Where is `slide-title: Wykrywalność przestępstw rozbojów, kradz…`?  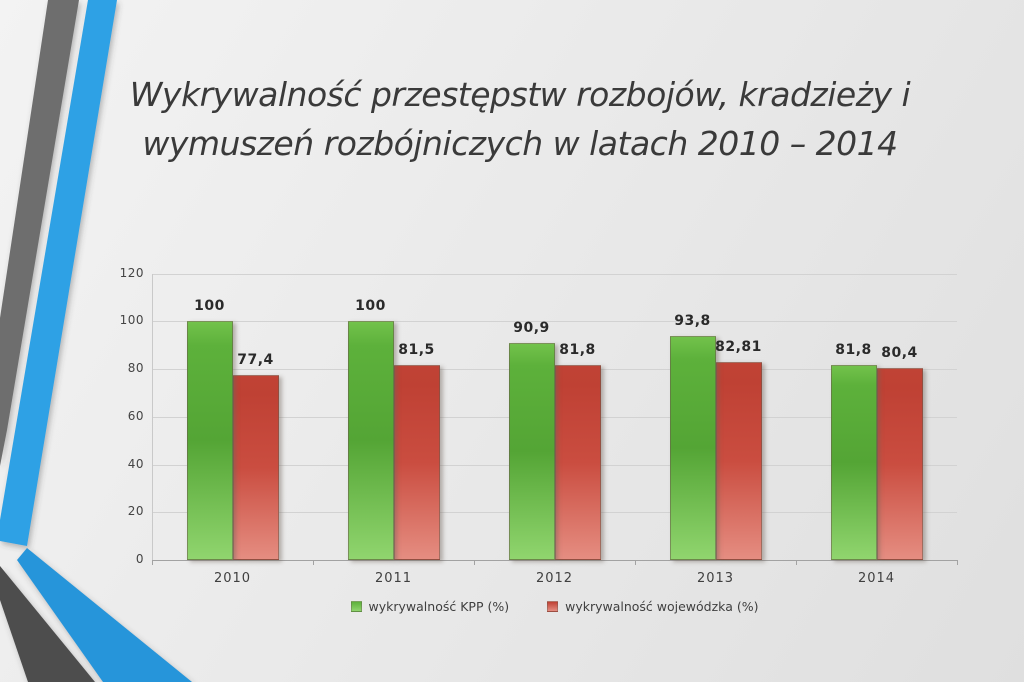
slide-title: Wykrywalność przestępstw rozbojów, kradz… is located at coordinates (520, 119).